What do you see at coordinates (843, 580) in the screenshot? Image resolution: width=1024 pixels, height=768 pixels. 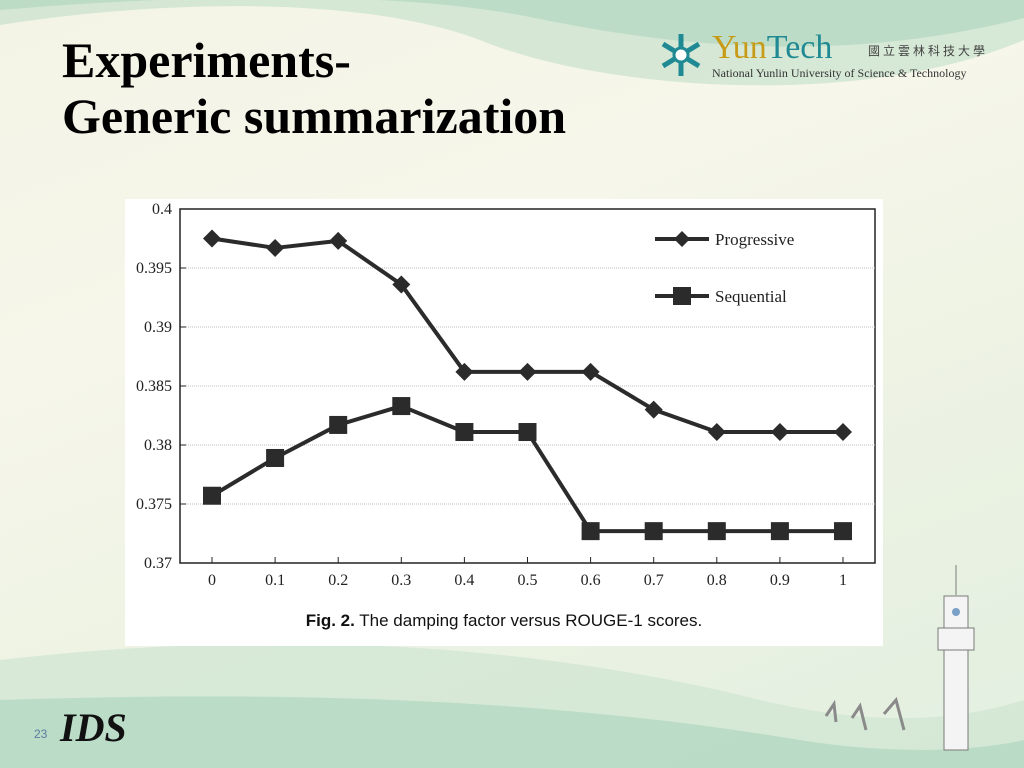 I see `x-tick-label: 1` at bounding box center [843, 580].